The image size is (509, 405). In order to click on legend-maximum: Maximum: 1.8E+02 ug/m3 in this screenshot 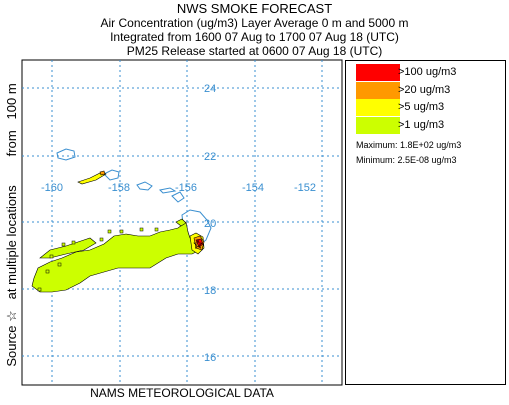, I will do `click(409, 145)`.